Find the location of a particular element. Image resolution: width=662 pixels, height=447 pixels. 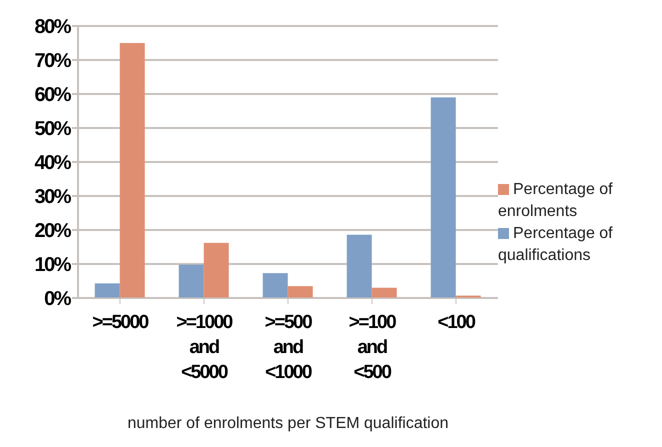

legend-label: Percentage of enrolments is located at coordinates (555, 200).